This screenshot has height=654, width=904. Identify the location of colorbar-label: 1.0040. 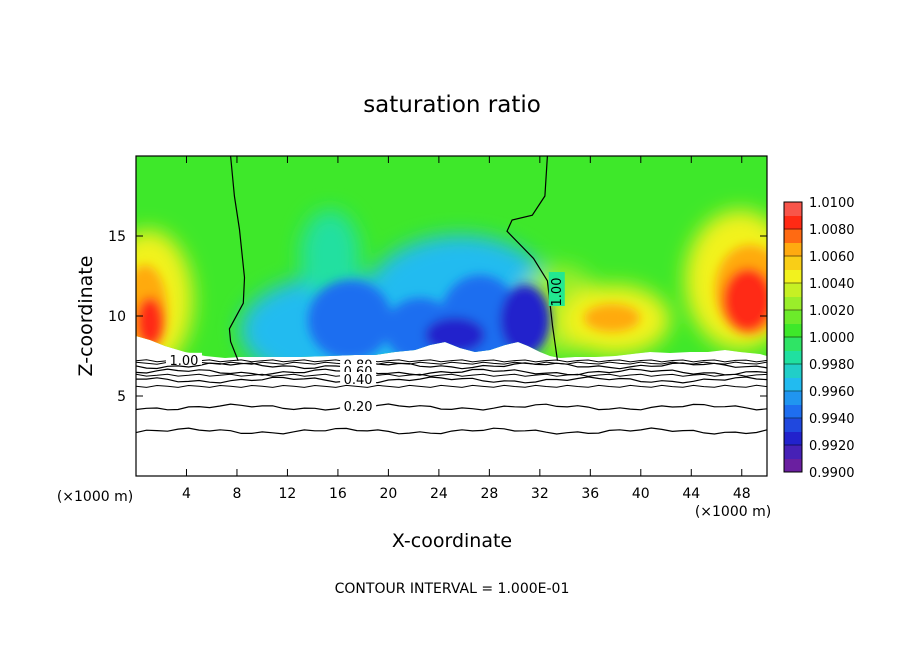
(832, 284).